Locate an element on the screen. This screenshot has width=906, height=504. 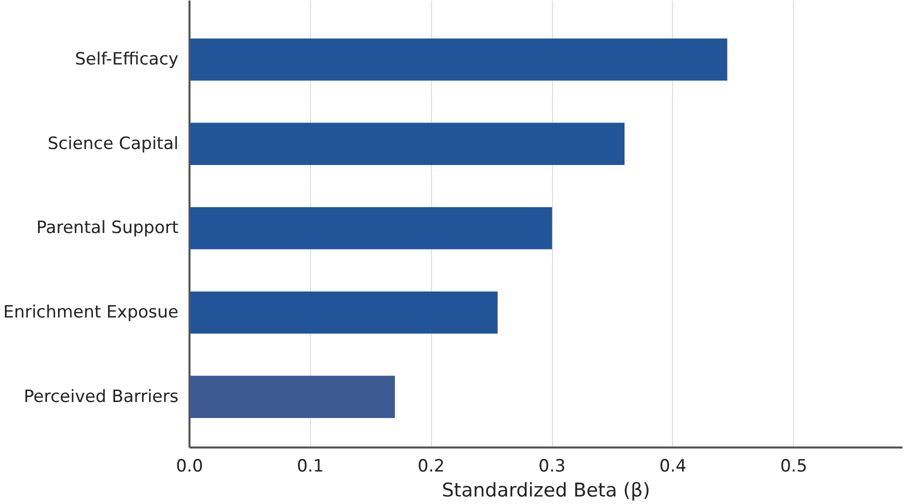
text: 0.0 is located at coordinates (190, 466).